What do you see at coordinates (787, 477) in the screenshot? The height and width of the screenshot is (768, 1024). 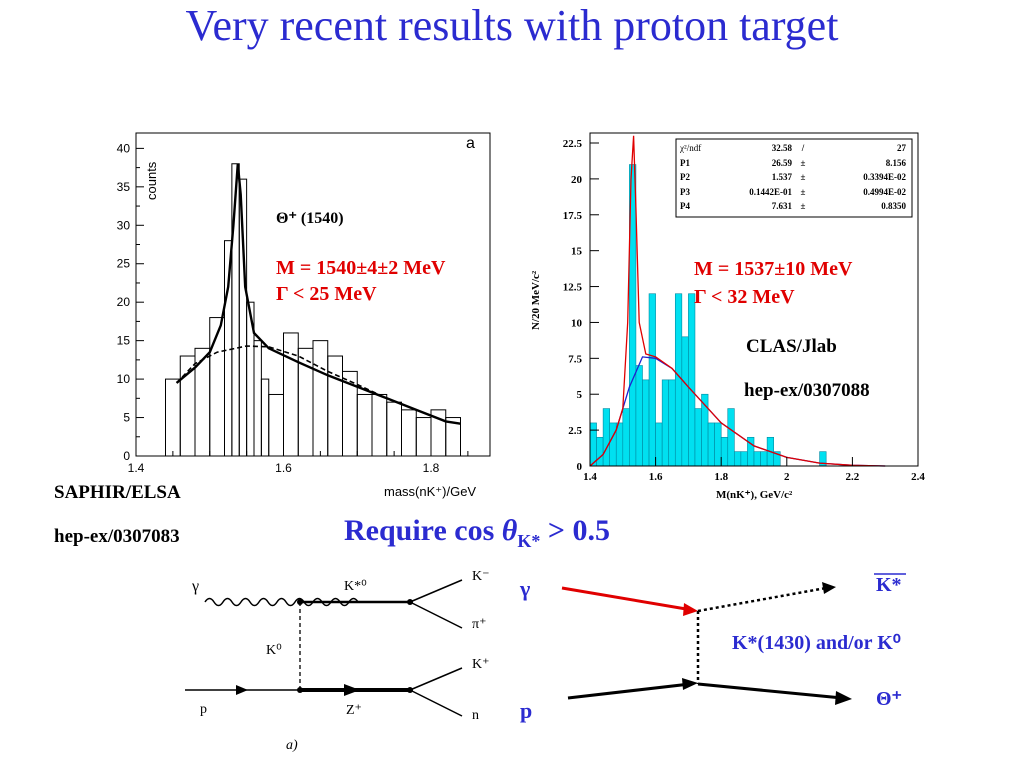 I see `right-x-tick-label: 2` at bounding box center [787, 477].